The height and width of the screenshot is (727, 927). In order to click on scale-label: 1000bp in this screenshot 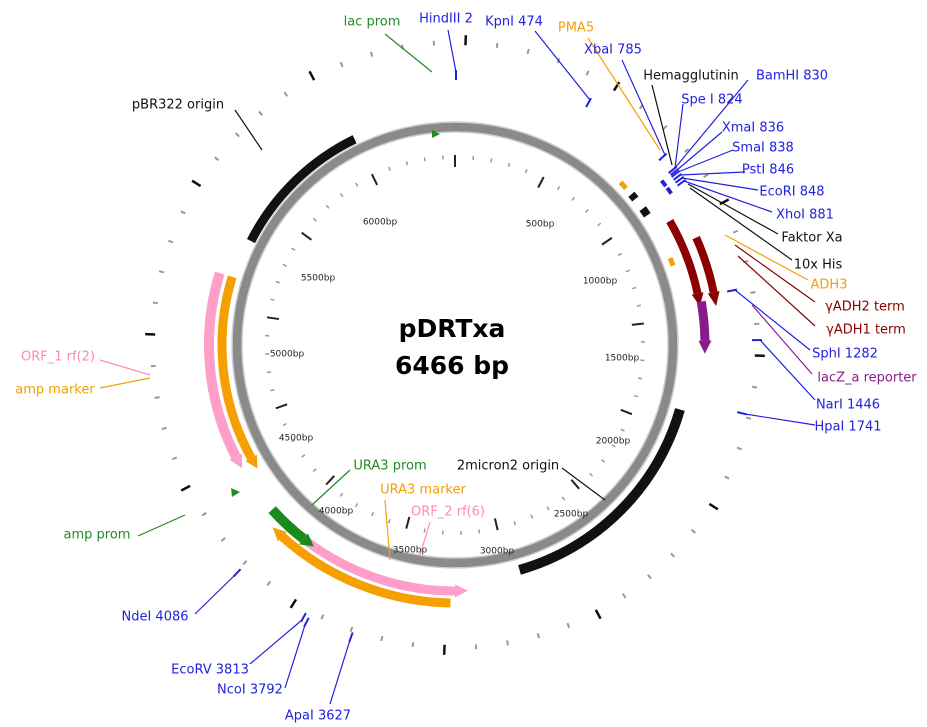, I will do `click(600, 282)`.